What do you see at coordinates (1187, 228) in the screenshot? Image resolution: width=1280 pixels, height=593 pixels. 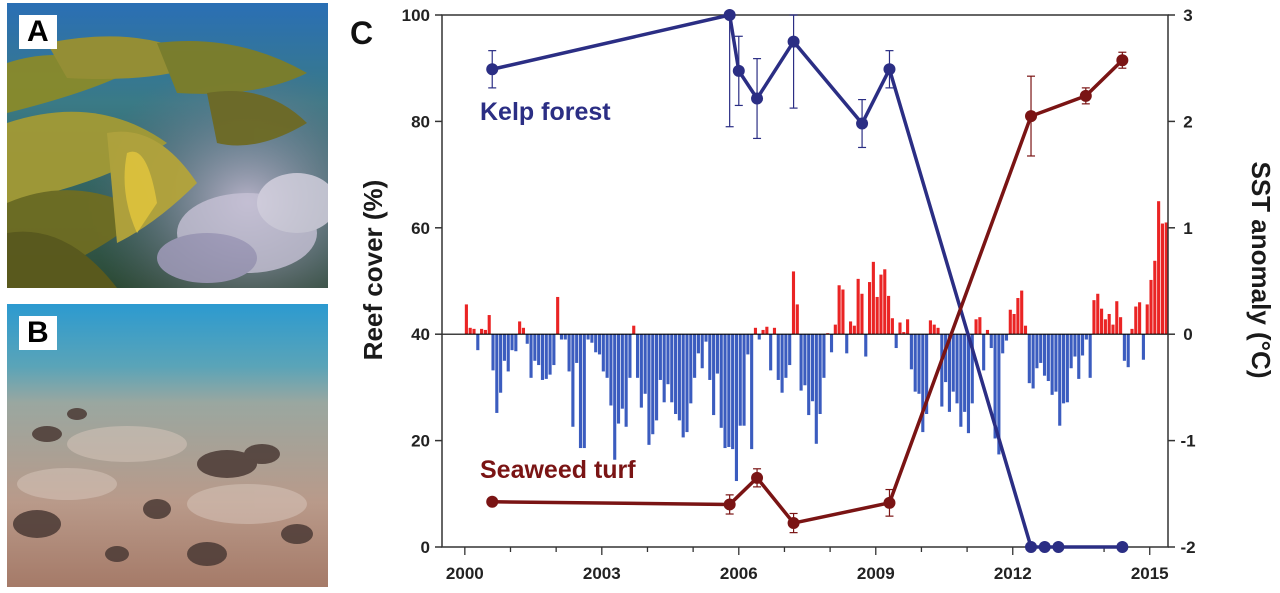 I see `y2-tick-label: 1` at bounding box center [1187, 228].